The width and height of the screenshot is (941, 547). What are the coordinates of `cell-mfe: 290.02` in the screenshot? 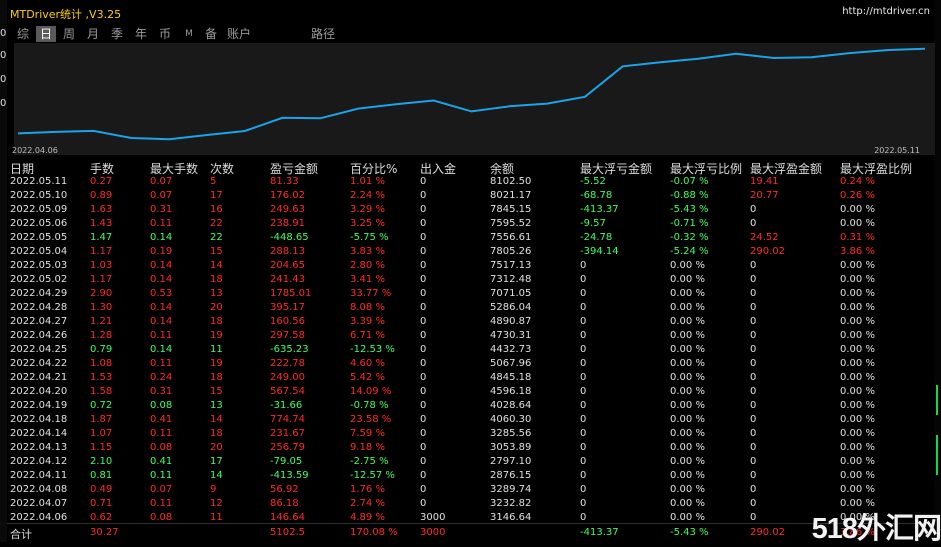 It's located at (767, 251).